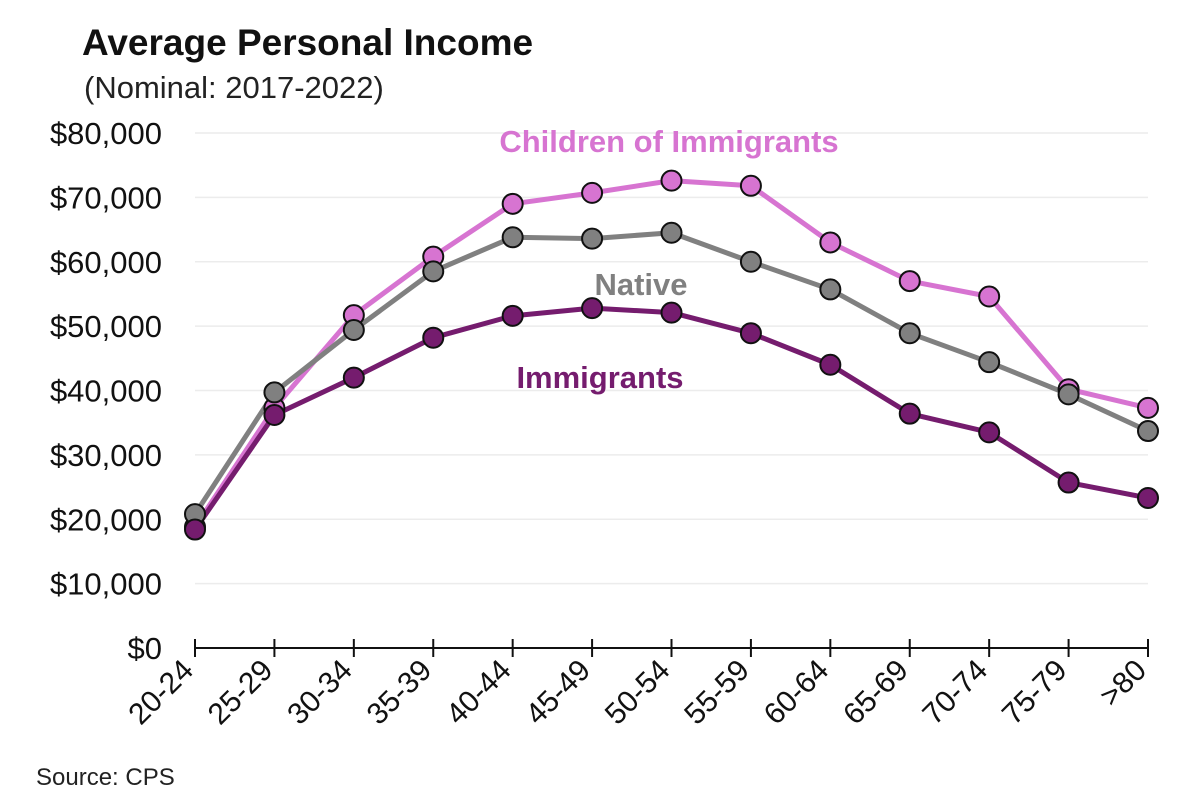  Describe the element at coordinates (876, 693) in the screenshot. I see `x-tick-label: 65-69` at that location.